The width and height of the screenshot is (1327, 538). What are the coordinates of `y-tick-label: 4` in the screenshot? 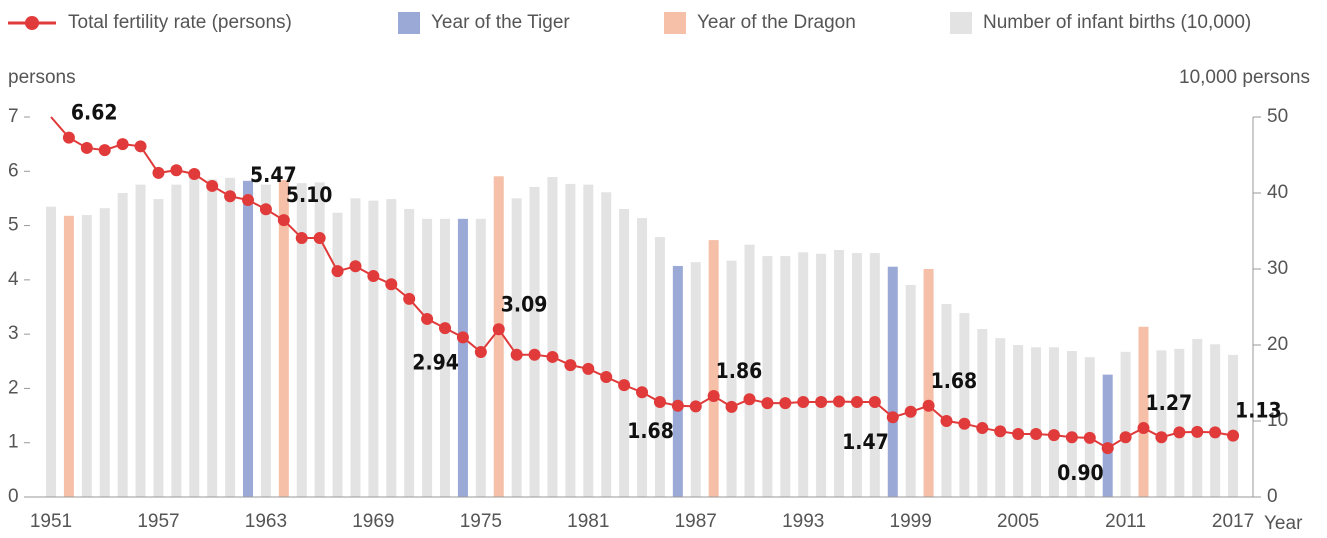 It's located at (13, 279).